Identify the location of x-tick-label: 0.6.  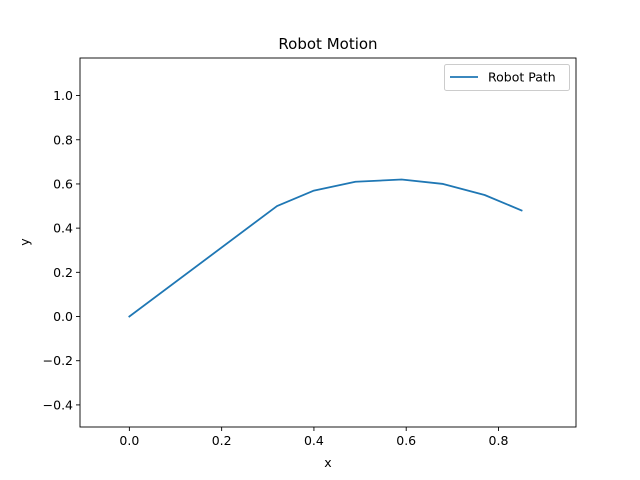
(406, 440).